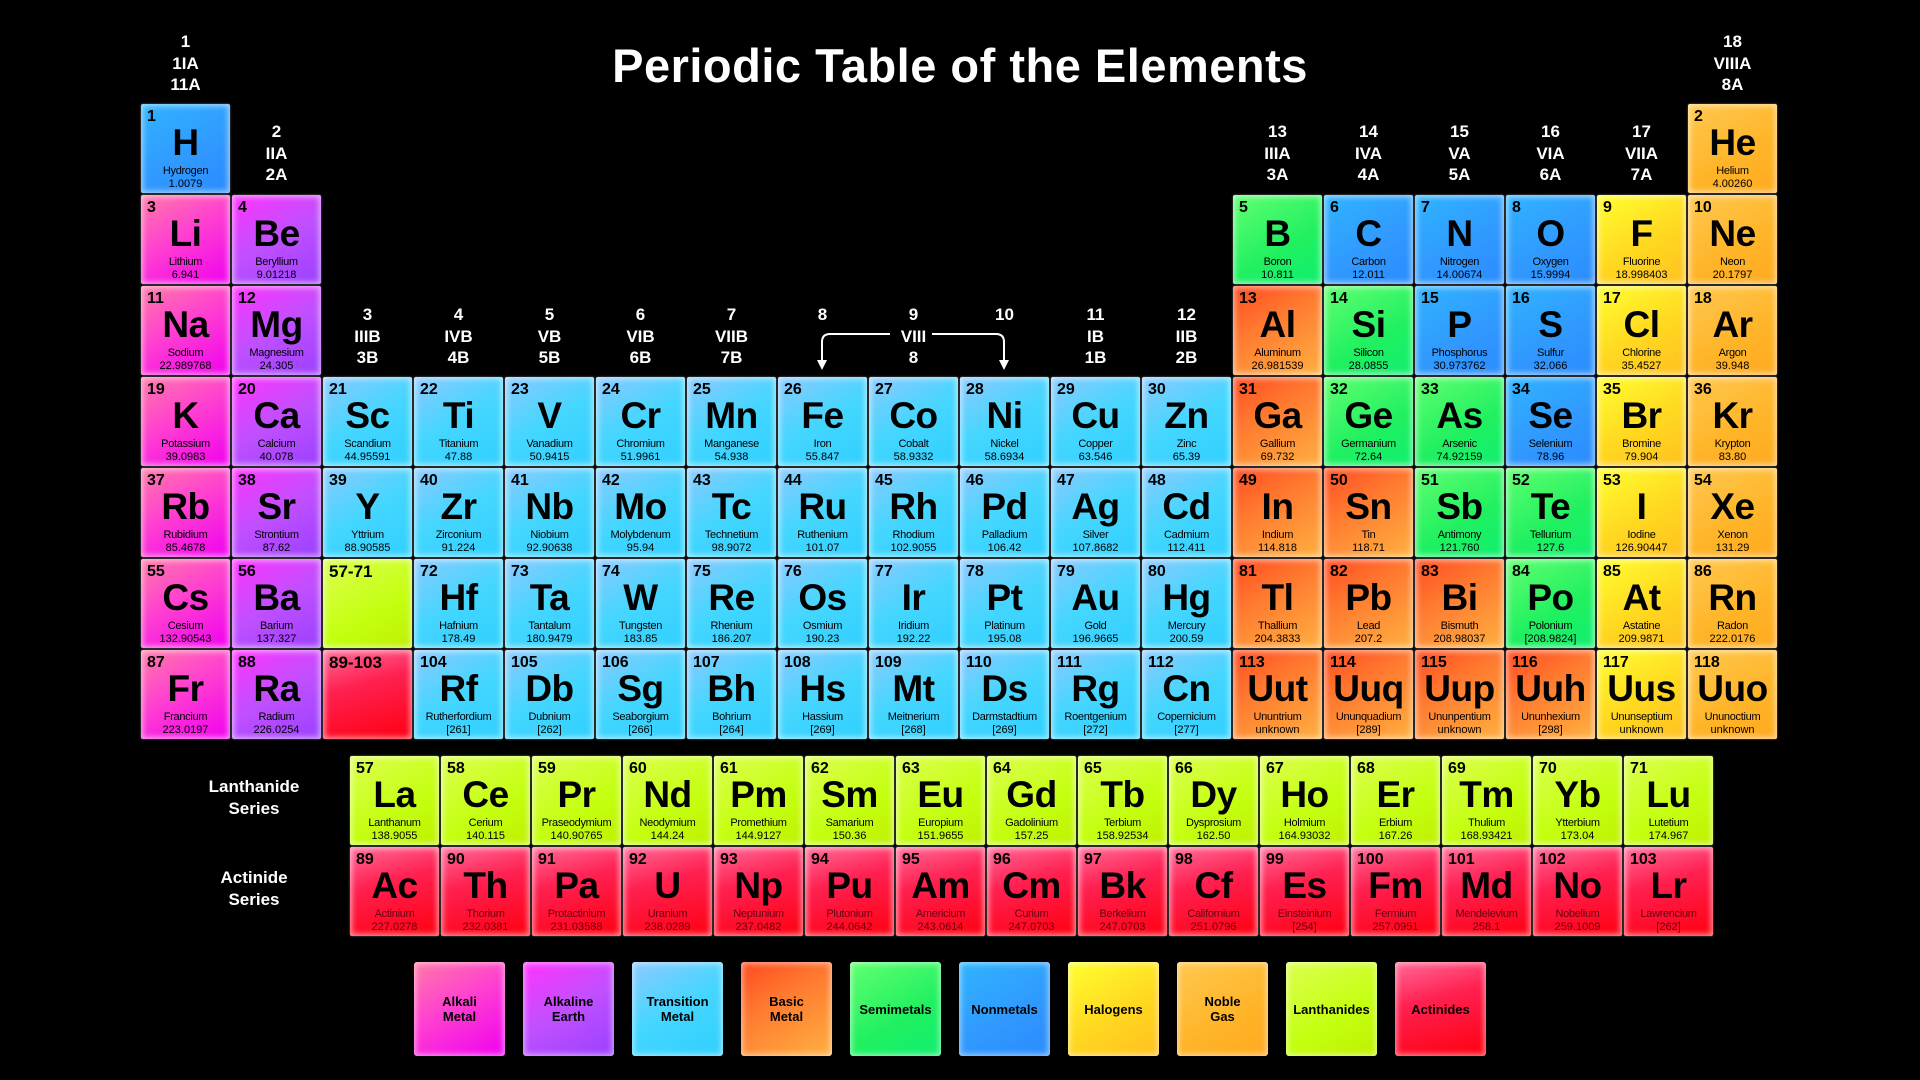 The height and width of the screenshot is (1080, 1920). What do you see at coordinates (1277, 694) in the screenshot?
I see `element-cell-uut: 113 Uut Ununtrium unknown` at bounding box center [1277, 694].